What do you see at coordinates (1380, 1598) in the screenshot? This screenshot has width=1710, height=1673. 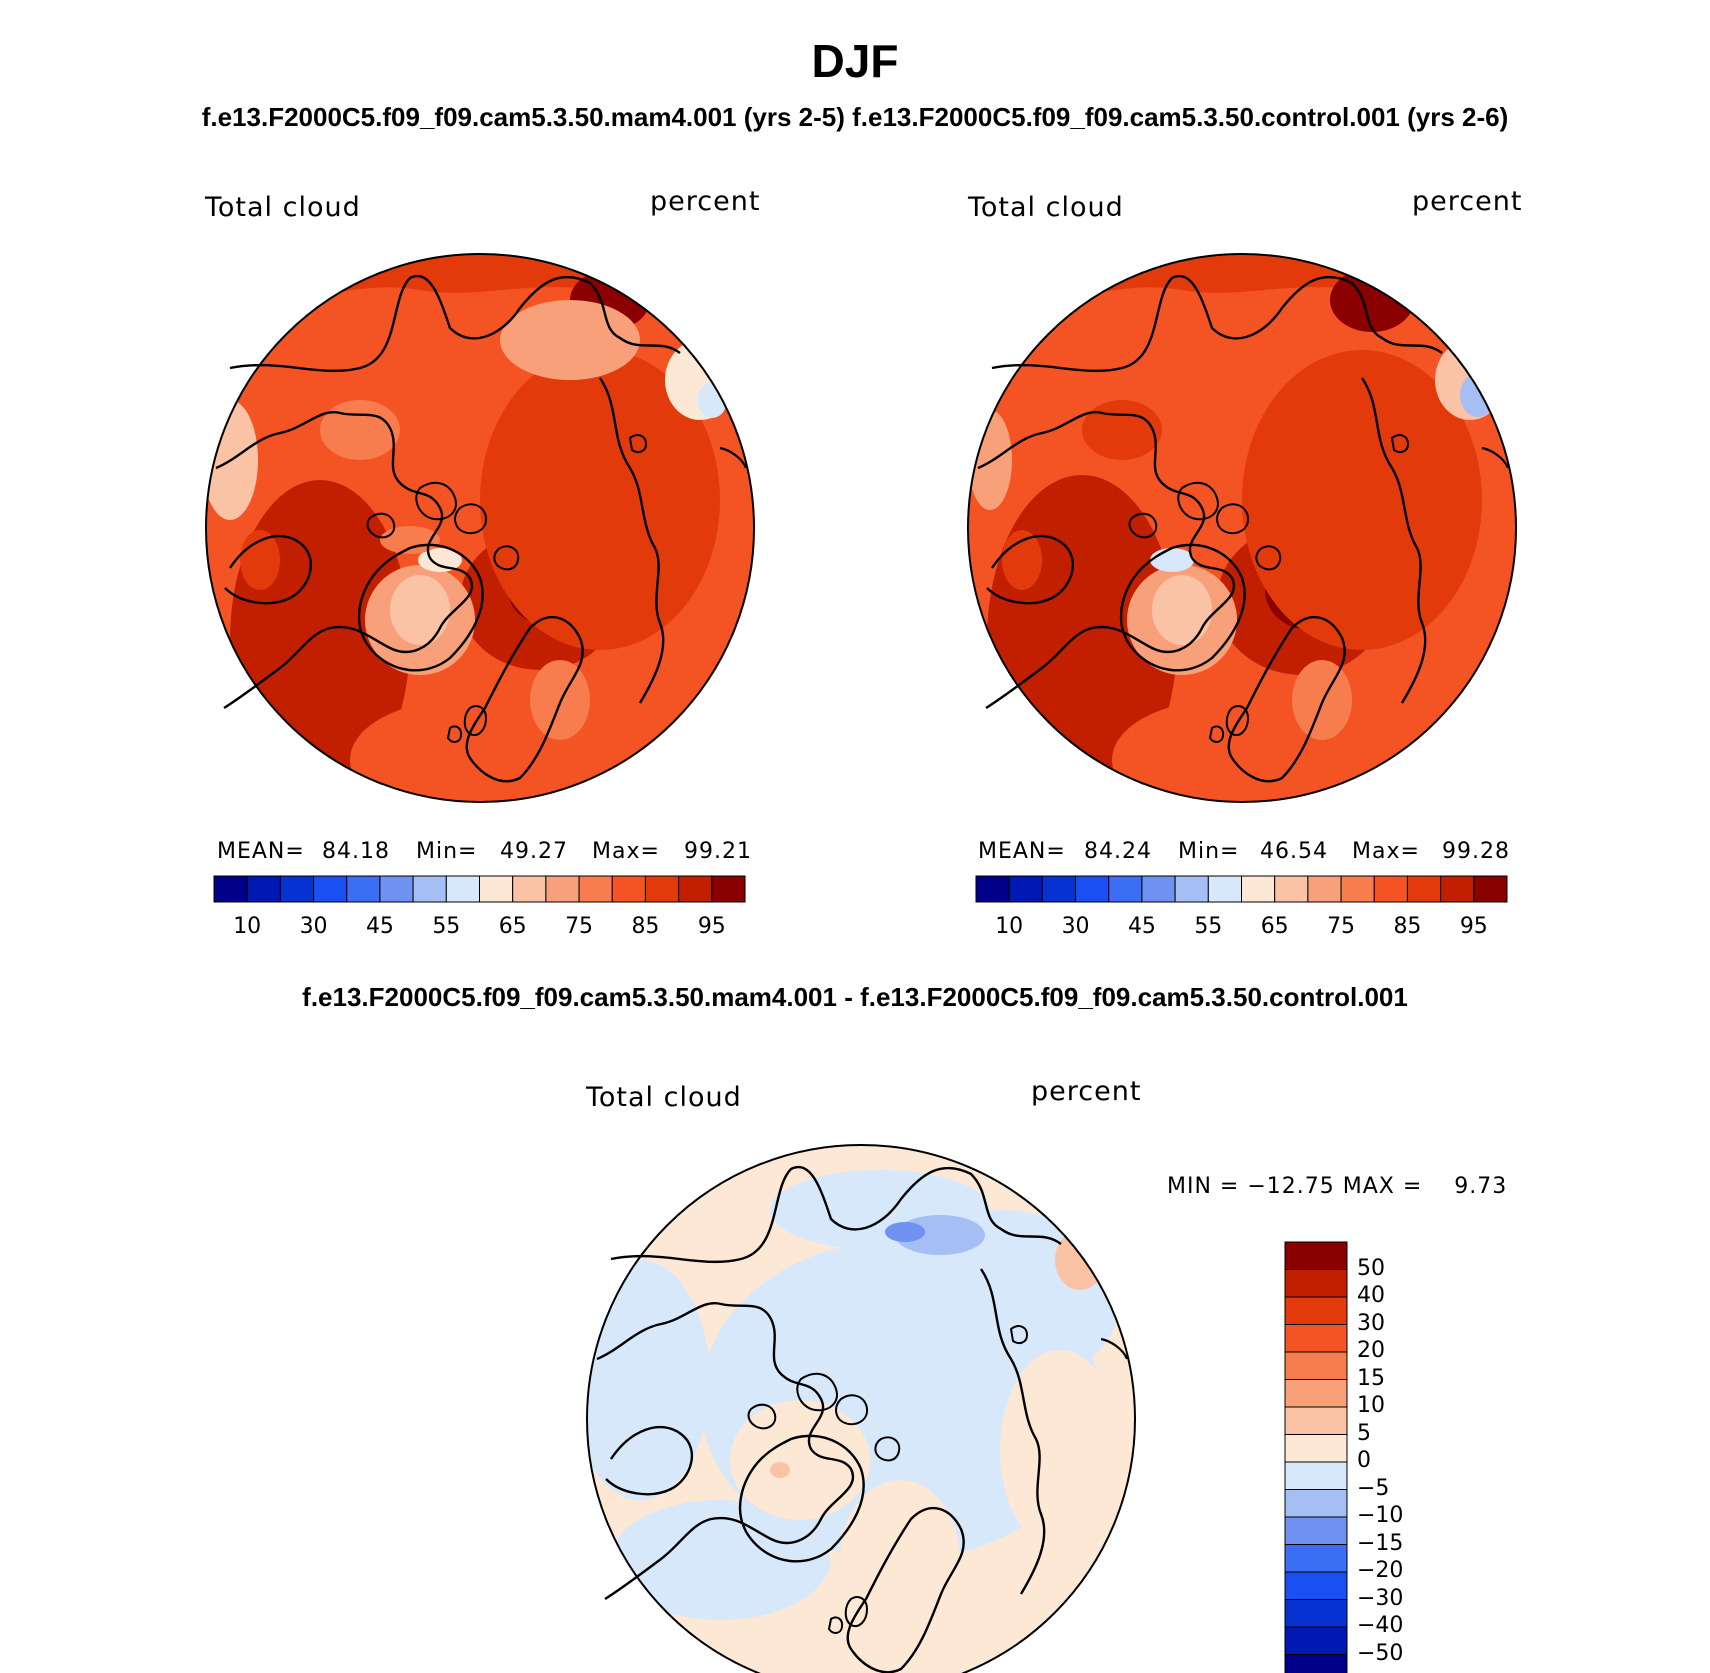 I see `difference-colorbar-tick-label: −30` at bounding box center [1380, 1598].